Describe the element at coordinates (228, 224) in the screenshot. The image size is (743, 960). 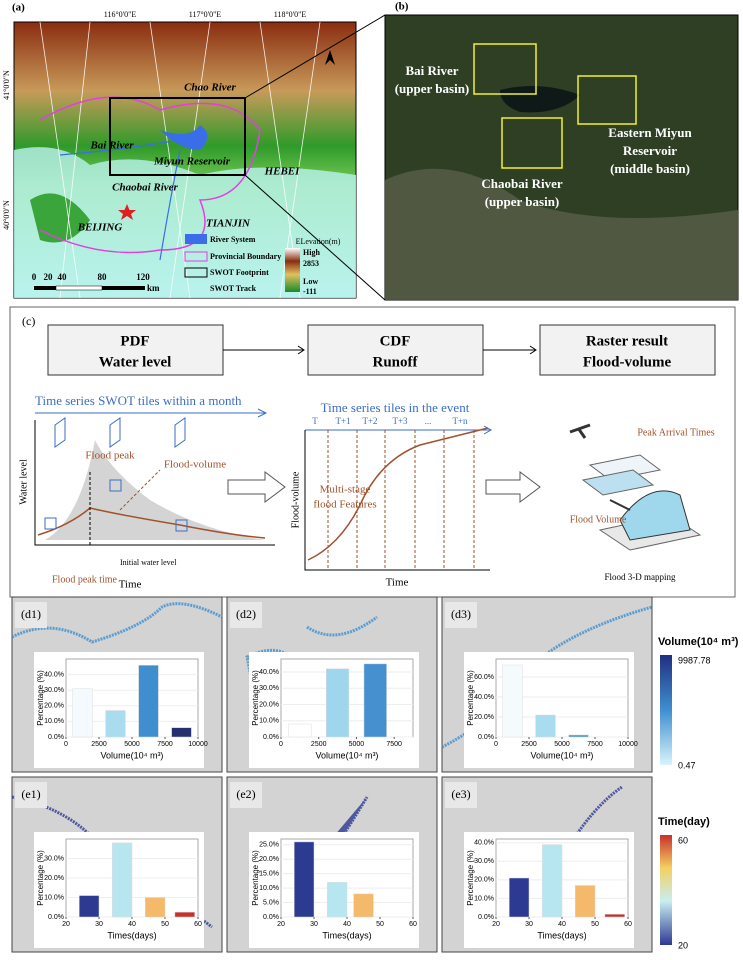
I see `place-name: TIANJIN` at that location.